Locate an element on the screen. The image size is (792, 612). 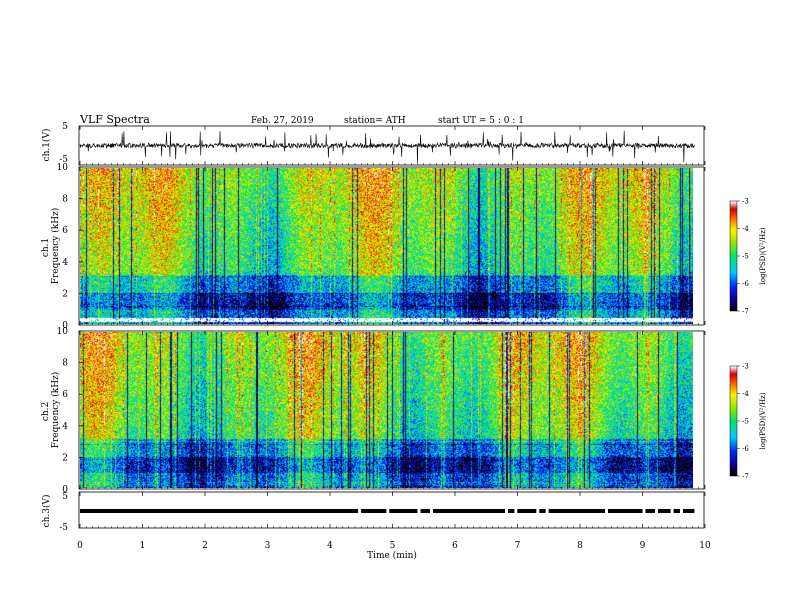
ch3-signal-ylabel: ch.3(V) is located at coordinates (46, 511).